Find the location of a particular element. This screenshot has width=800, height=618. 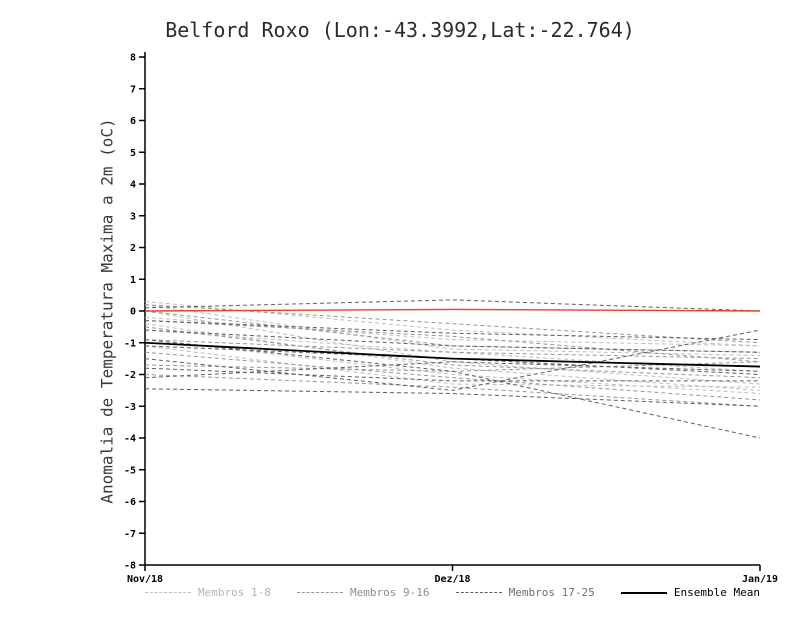

legend-item-membros-9-16: Membros 9-16 is located at coordinates (363, 592).